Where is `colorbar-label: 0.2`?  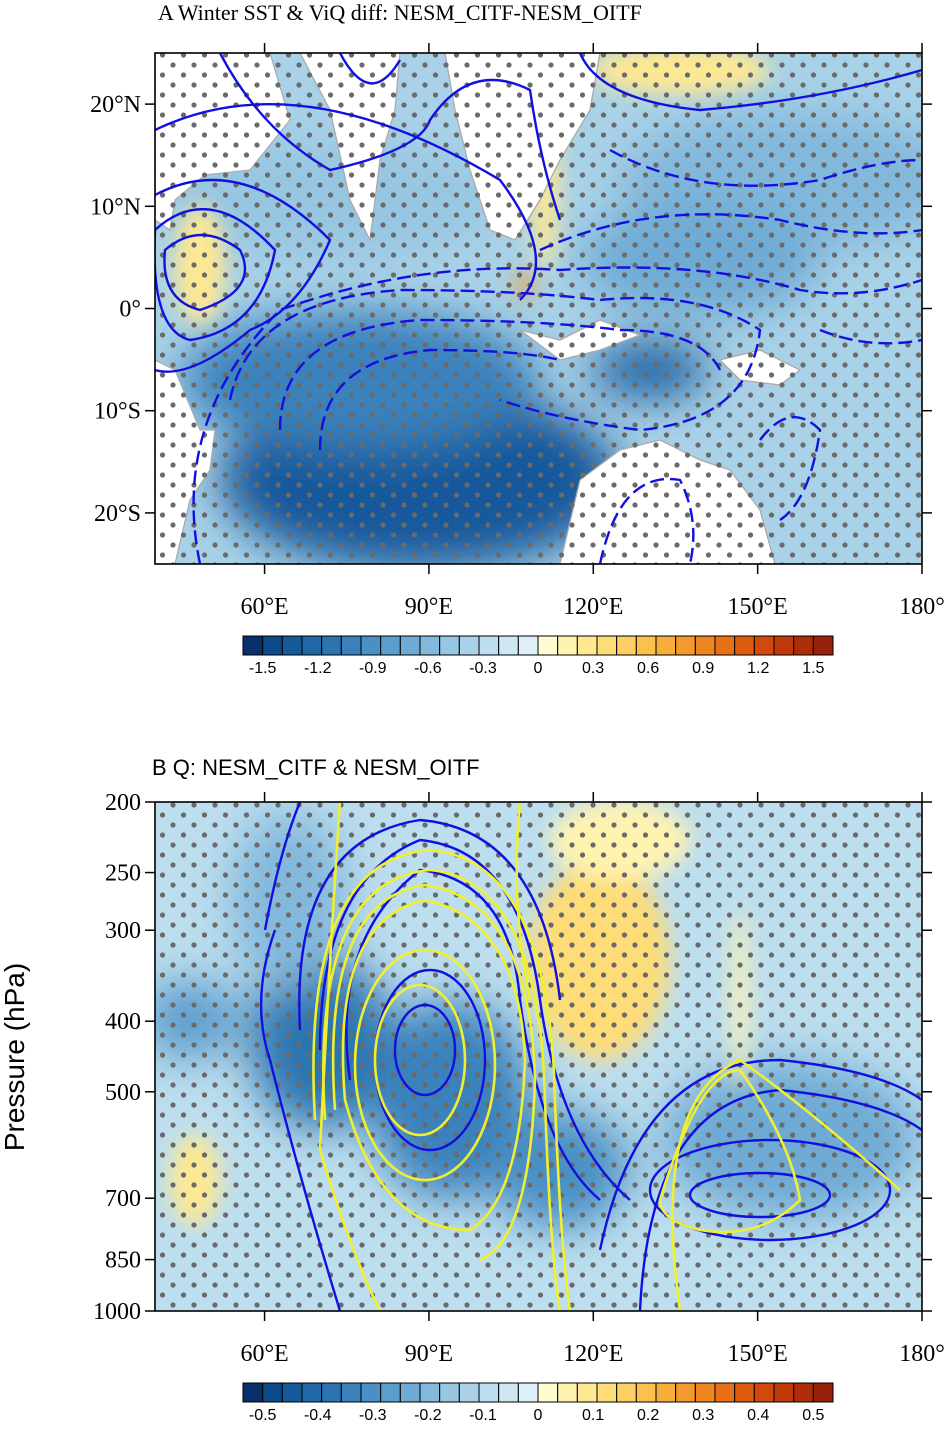
colorbar-label: 0.2 is located at coordinates (648, 1415).